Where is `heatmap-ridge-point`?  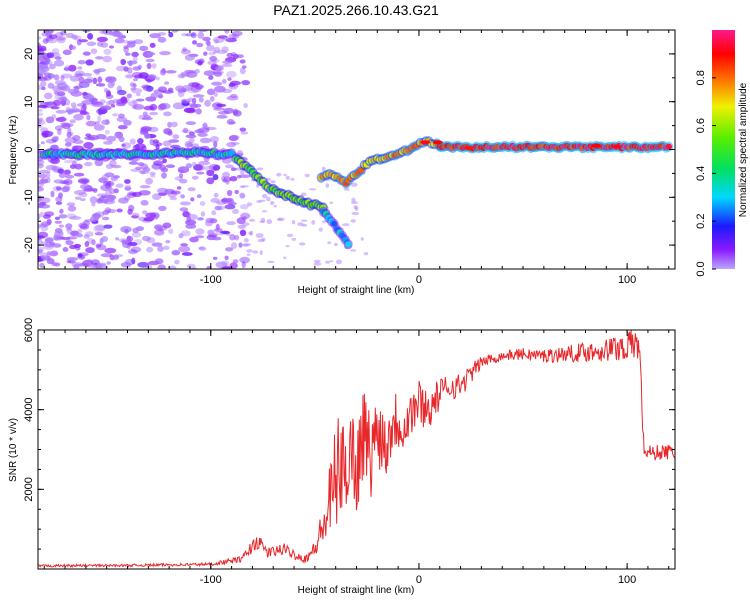 heatmap-ridge-point is located at coordinates (668, 146).